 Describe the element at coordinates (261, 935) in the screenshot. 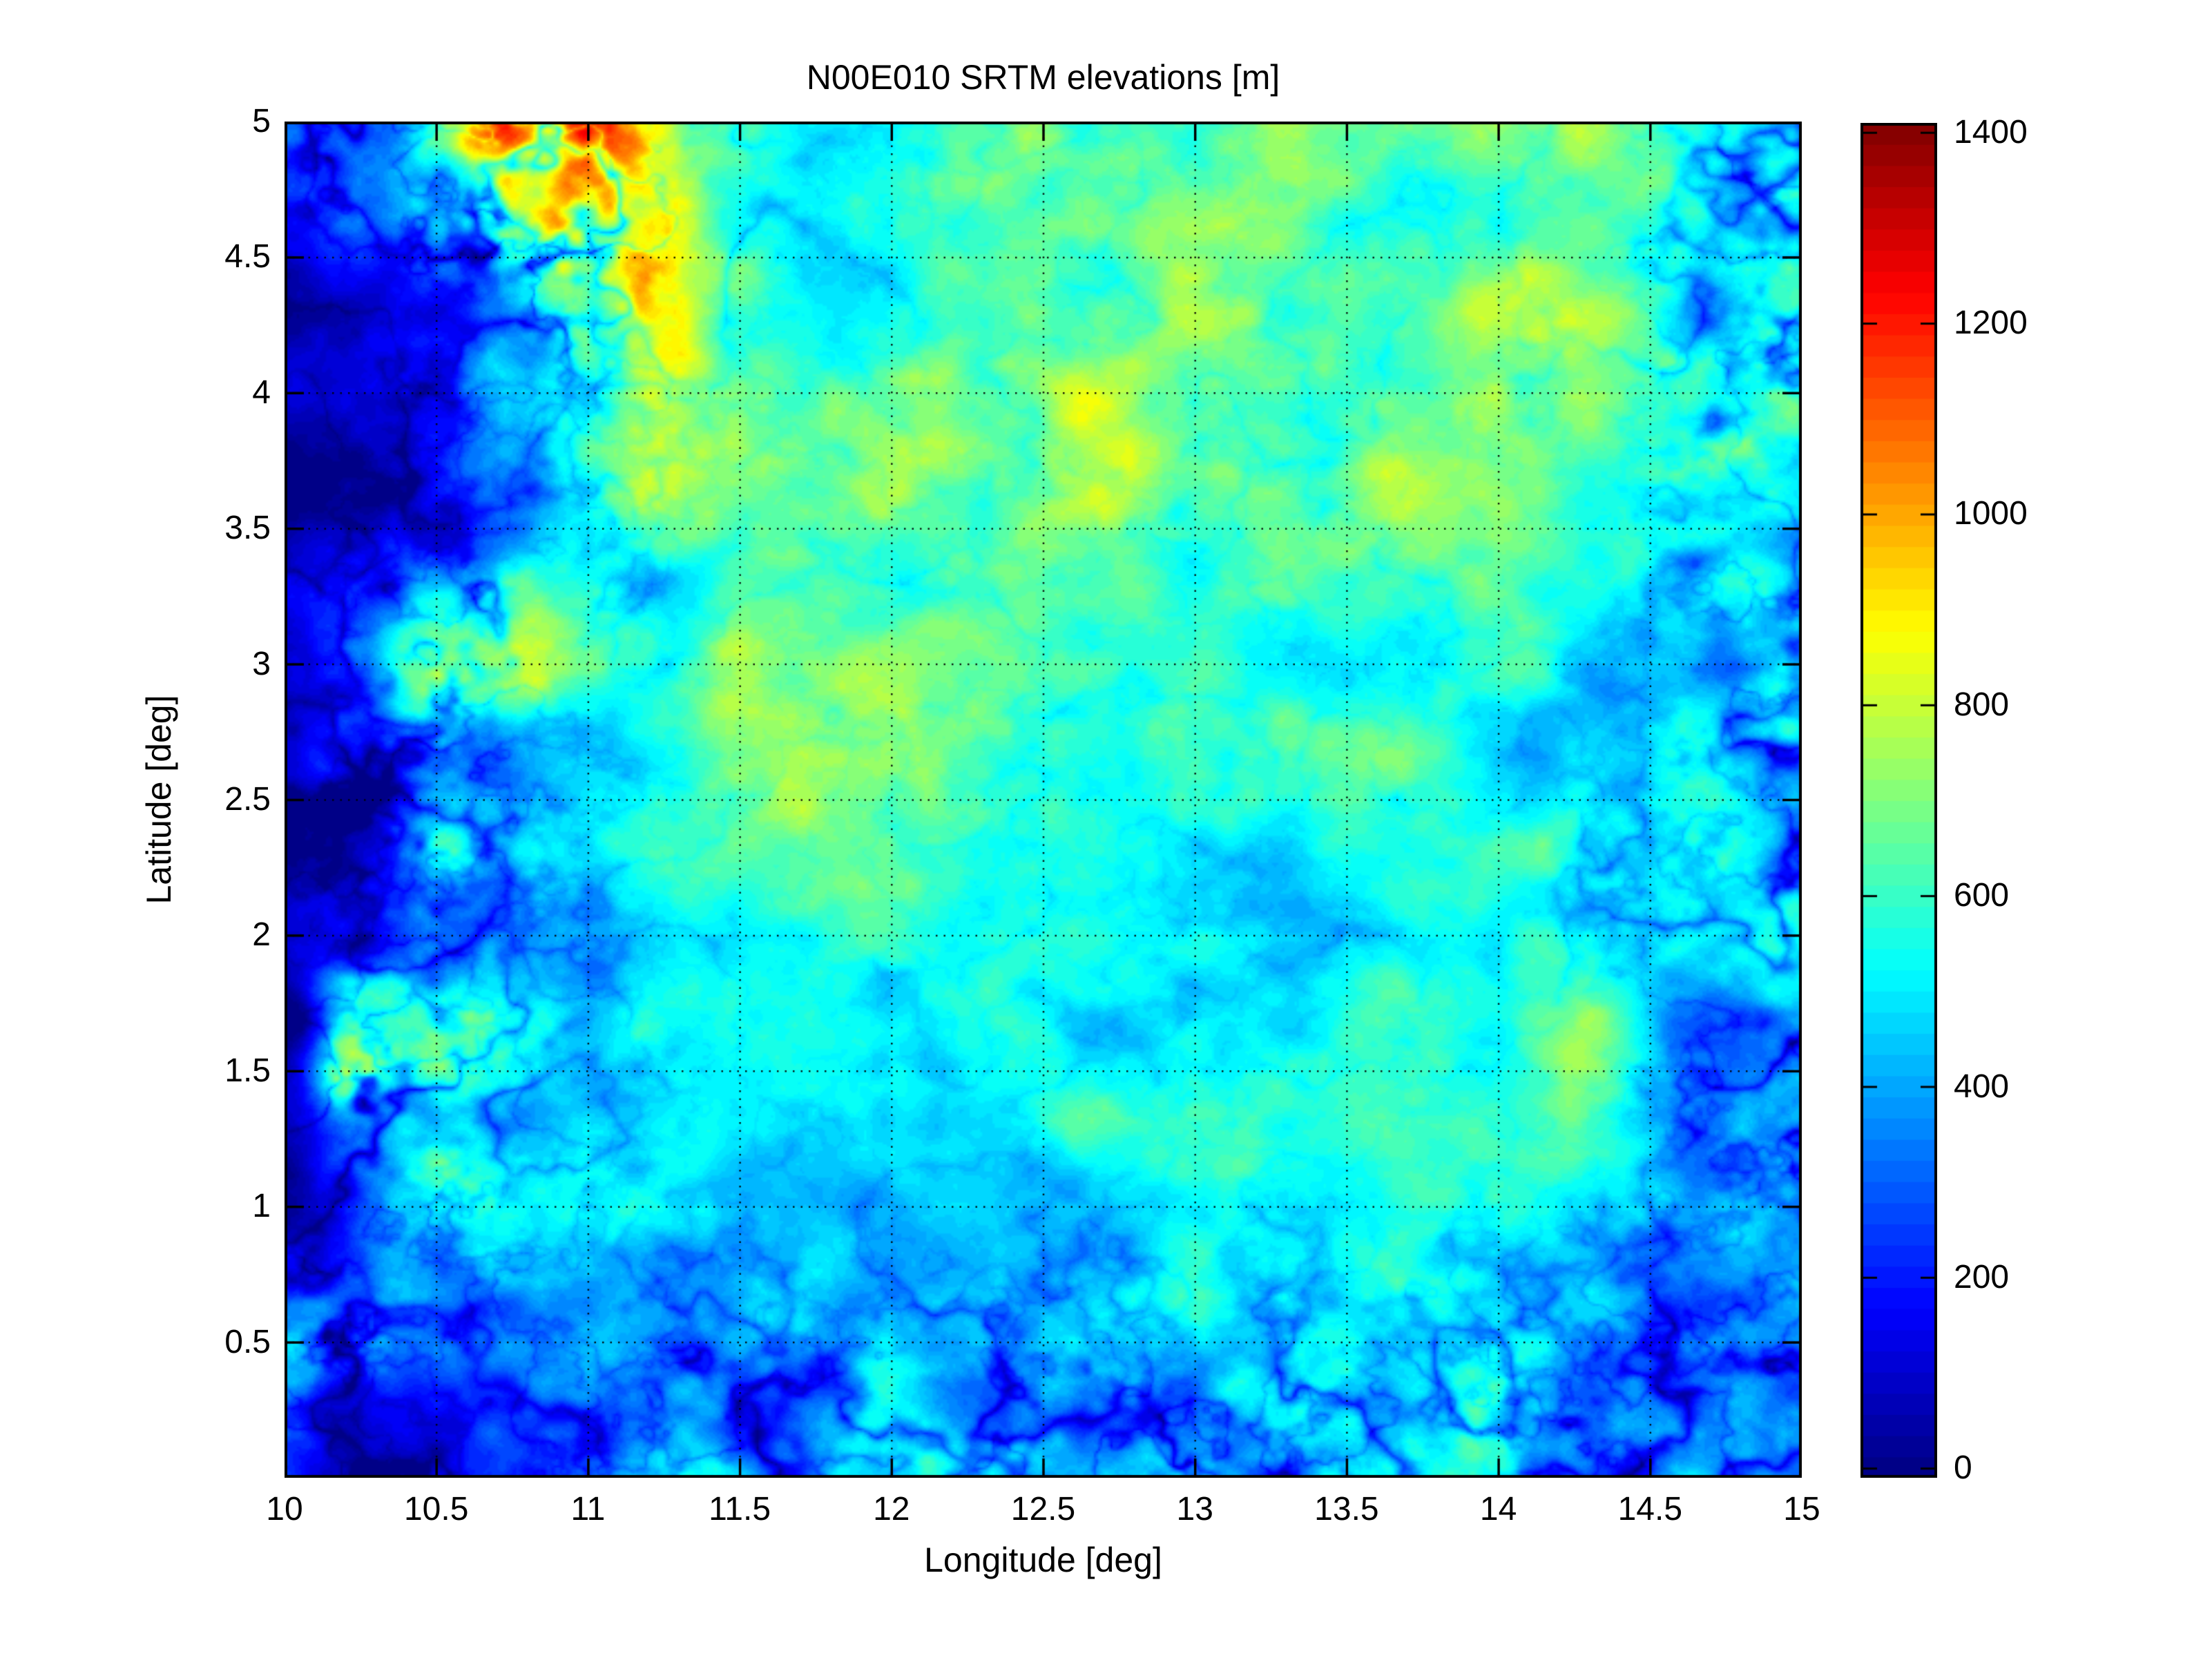

I see `y-tick-label: 2` at that location.